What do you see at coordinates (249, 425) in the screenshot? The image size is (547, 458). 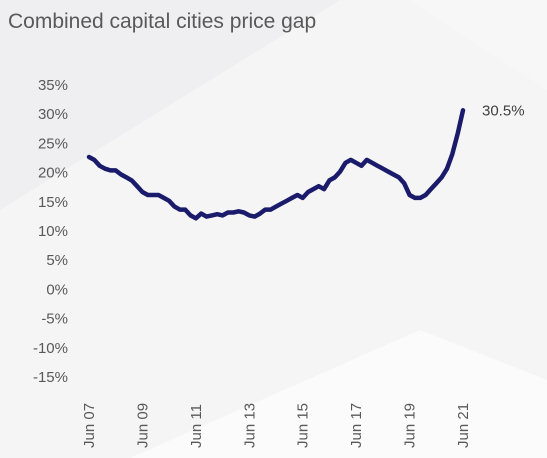 I see `x-tick-label: Jun 13` at bounding box center [249, 425].